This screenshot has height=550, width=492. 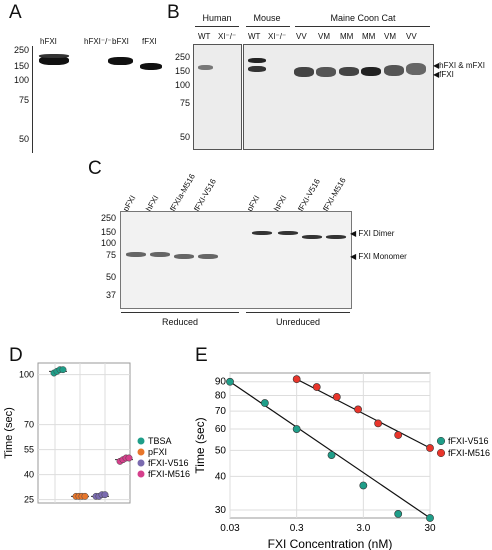 What do you see at coordinates (363, 18) in the screenshot?
I see `group-header: Maine Coon Cat` at bounding box center [363, 18].